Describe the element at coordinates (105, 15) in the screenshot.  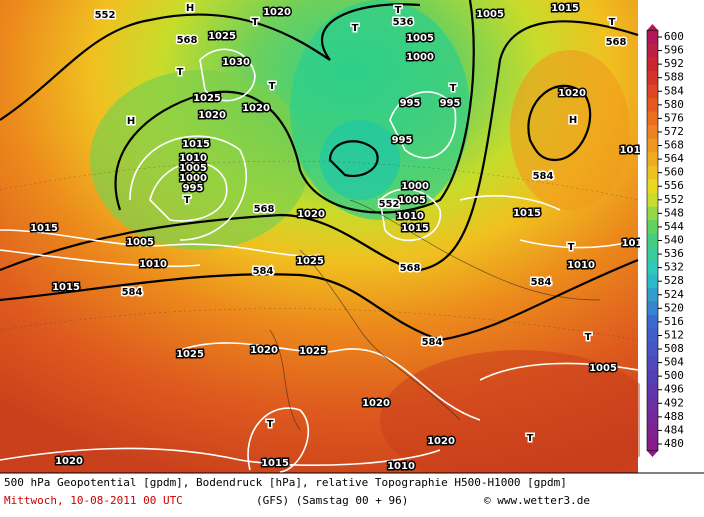
I see `map-label: 552` at that location.